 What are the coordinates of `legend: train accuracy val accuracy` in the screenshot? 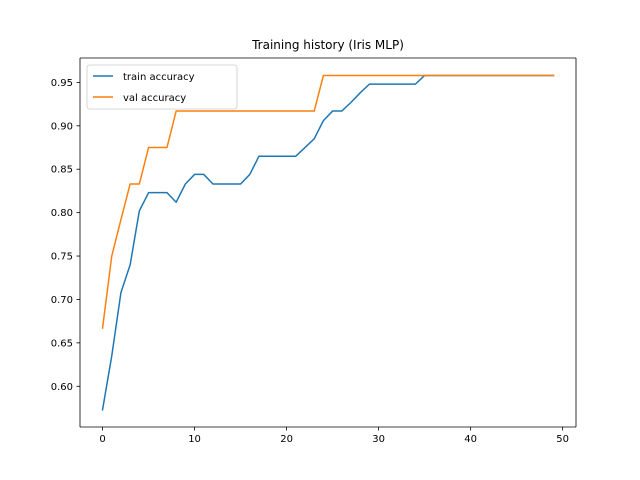 It's located at (162, 87).